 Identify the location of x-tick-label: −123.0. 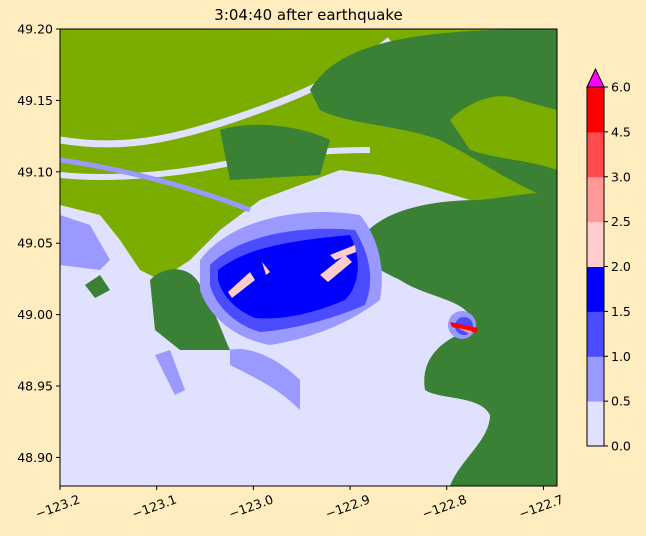
(251, 507).